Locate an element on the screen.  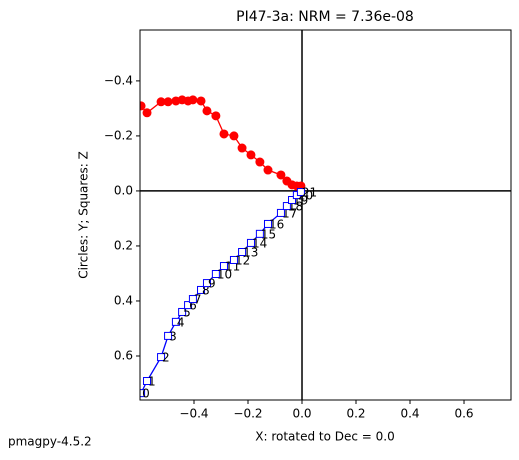
x-tick-label: −0.4 is located at coordinates (193, 414).